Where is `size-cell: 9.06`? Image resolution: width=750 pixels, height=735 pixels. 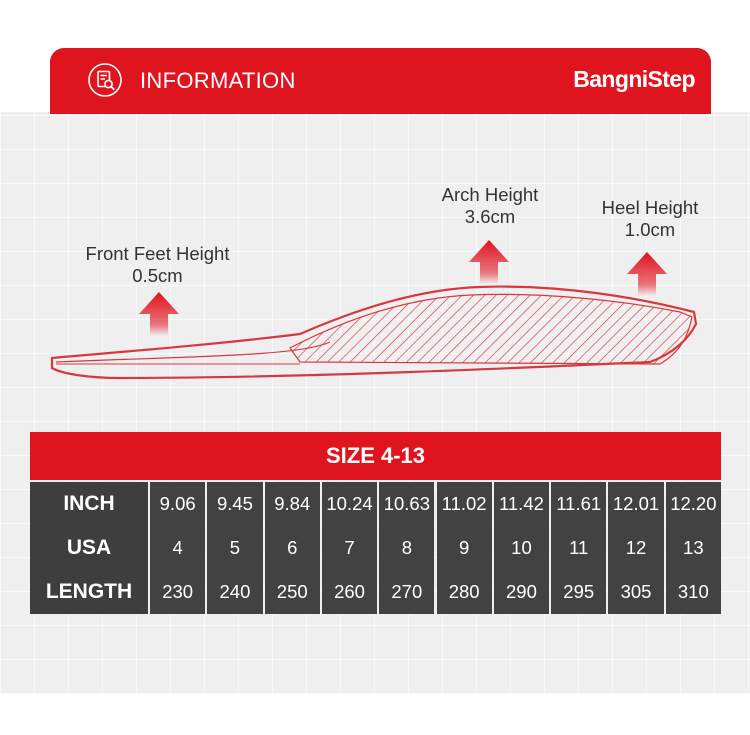
size-cell: 9.06 is located at coordinates (178, 504).